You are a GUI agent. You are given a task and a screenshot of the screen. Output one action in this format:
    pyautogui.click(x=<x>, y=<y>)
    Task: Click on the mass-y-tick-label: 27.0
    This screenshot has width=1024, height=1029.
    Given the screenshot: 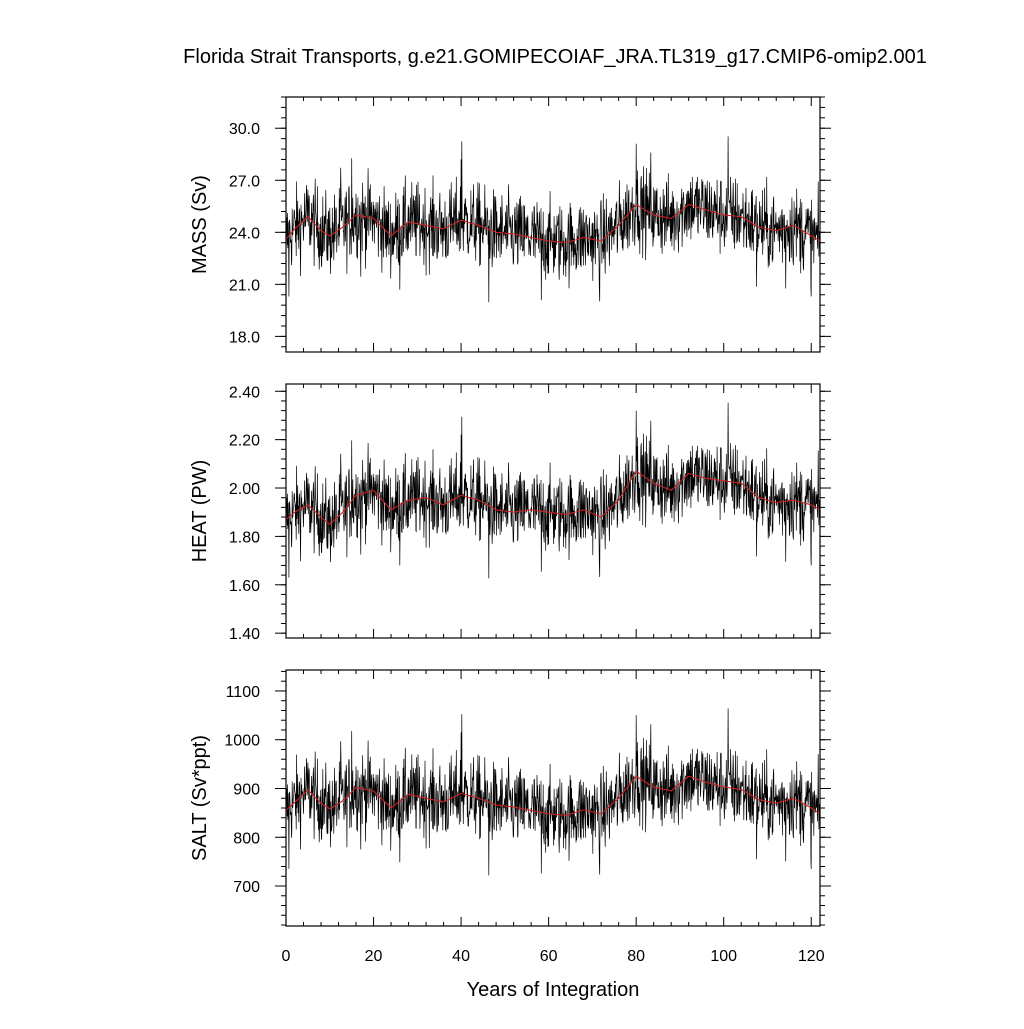 What is the action you would take?
    pyautogui.click(x=244, y=181)
    